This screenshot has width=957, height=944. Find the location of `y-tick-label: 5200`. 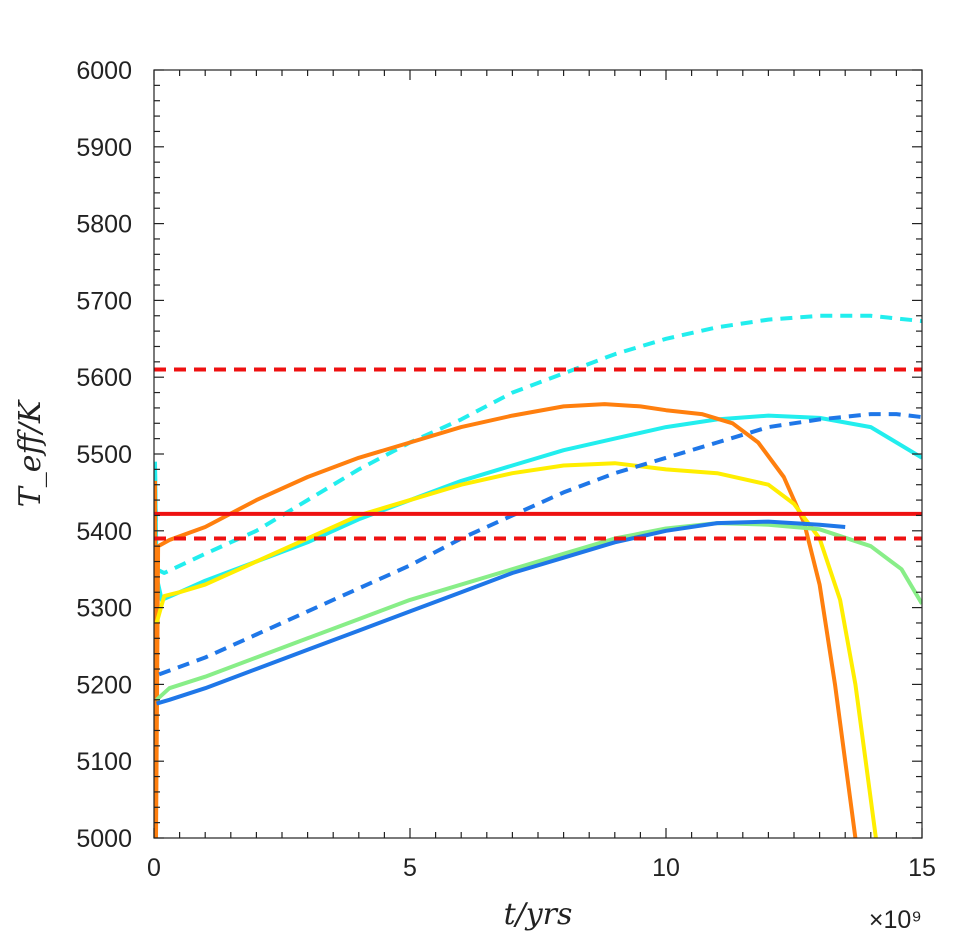

y-tick-label: 5200 is located at coordinates (104, 685).